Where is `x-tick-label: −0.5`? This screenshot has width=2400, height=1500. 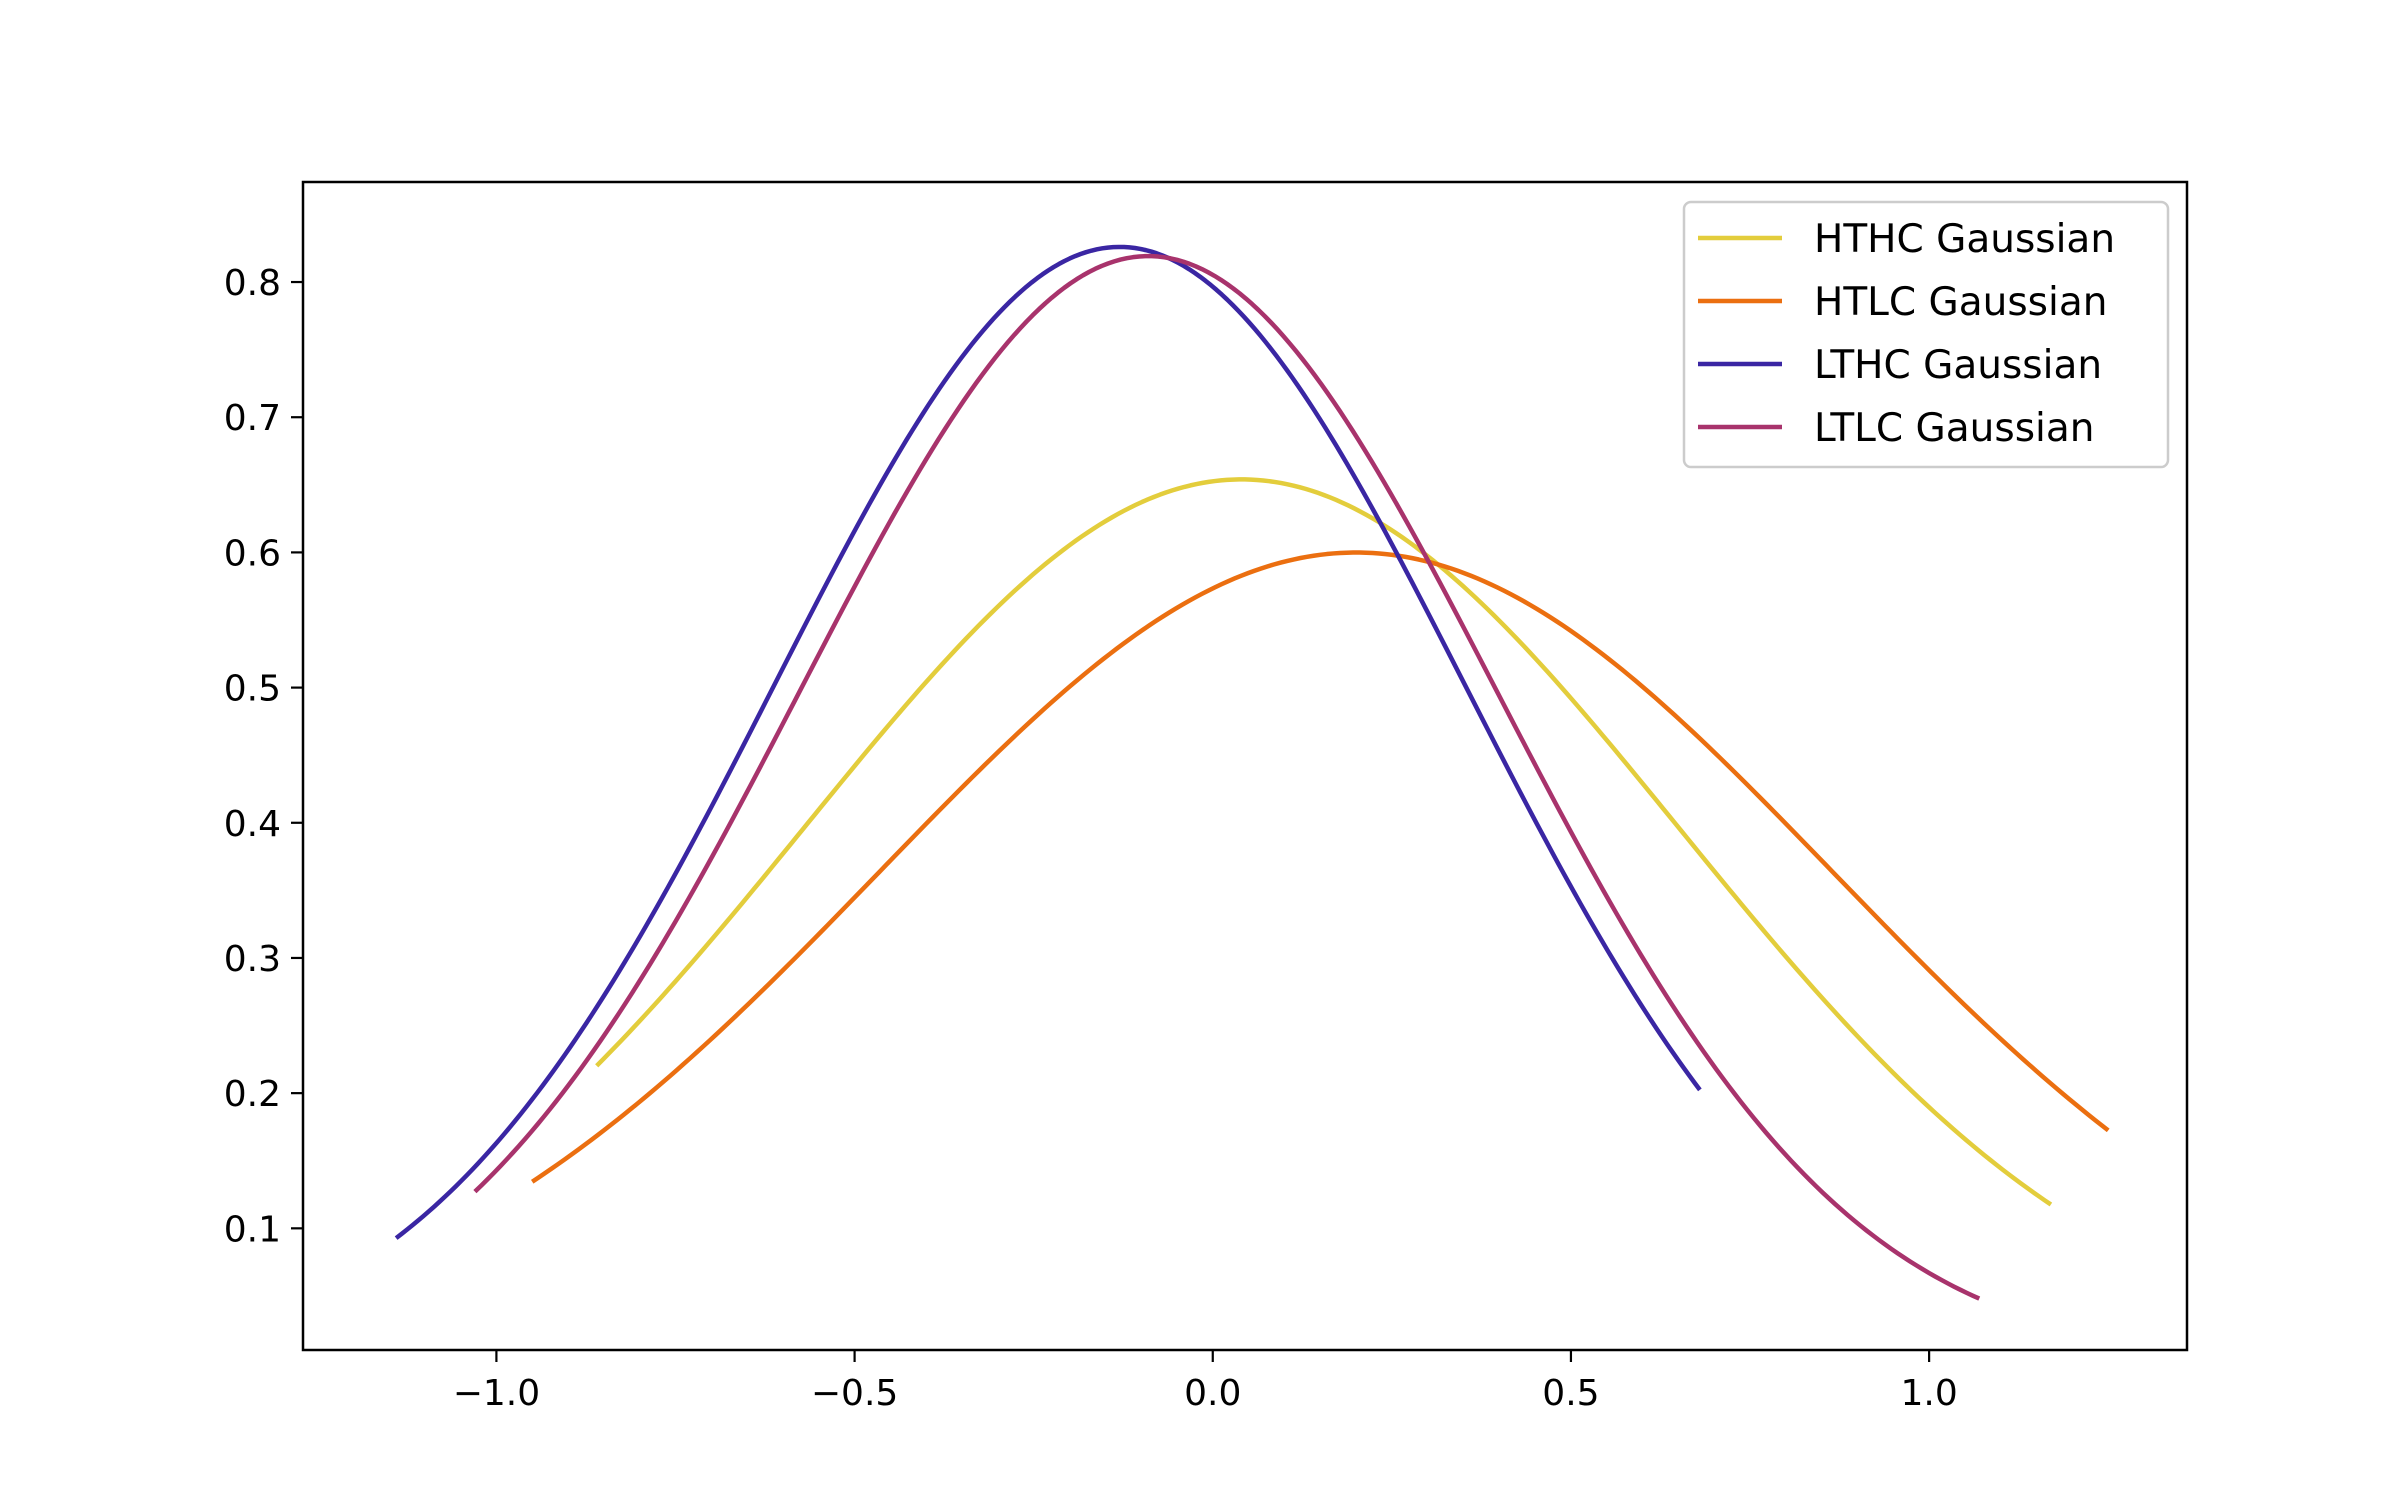
x-tick-label: −0.5 is located at coordinates (854, 1393).